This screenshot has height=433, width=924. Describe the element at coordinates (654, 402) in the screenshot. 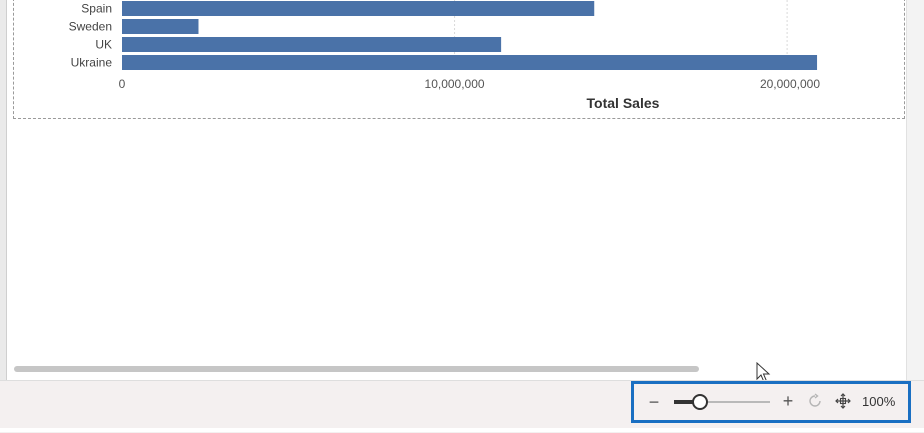

I see `zoom-out-button: −` at that location.